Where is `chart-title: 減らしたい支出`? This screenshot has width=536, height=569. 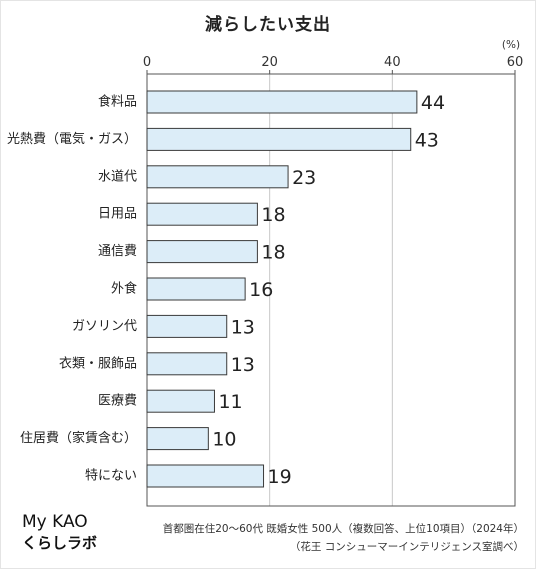 chart-title: 減らしたい支出 is located at coordinates (268, 25).